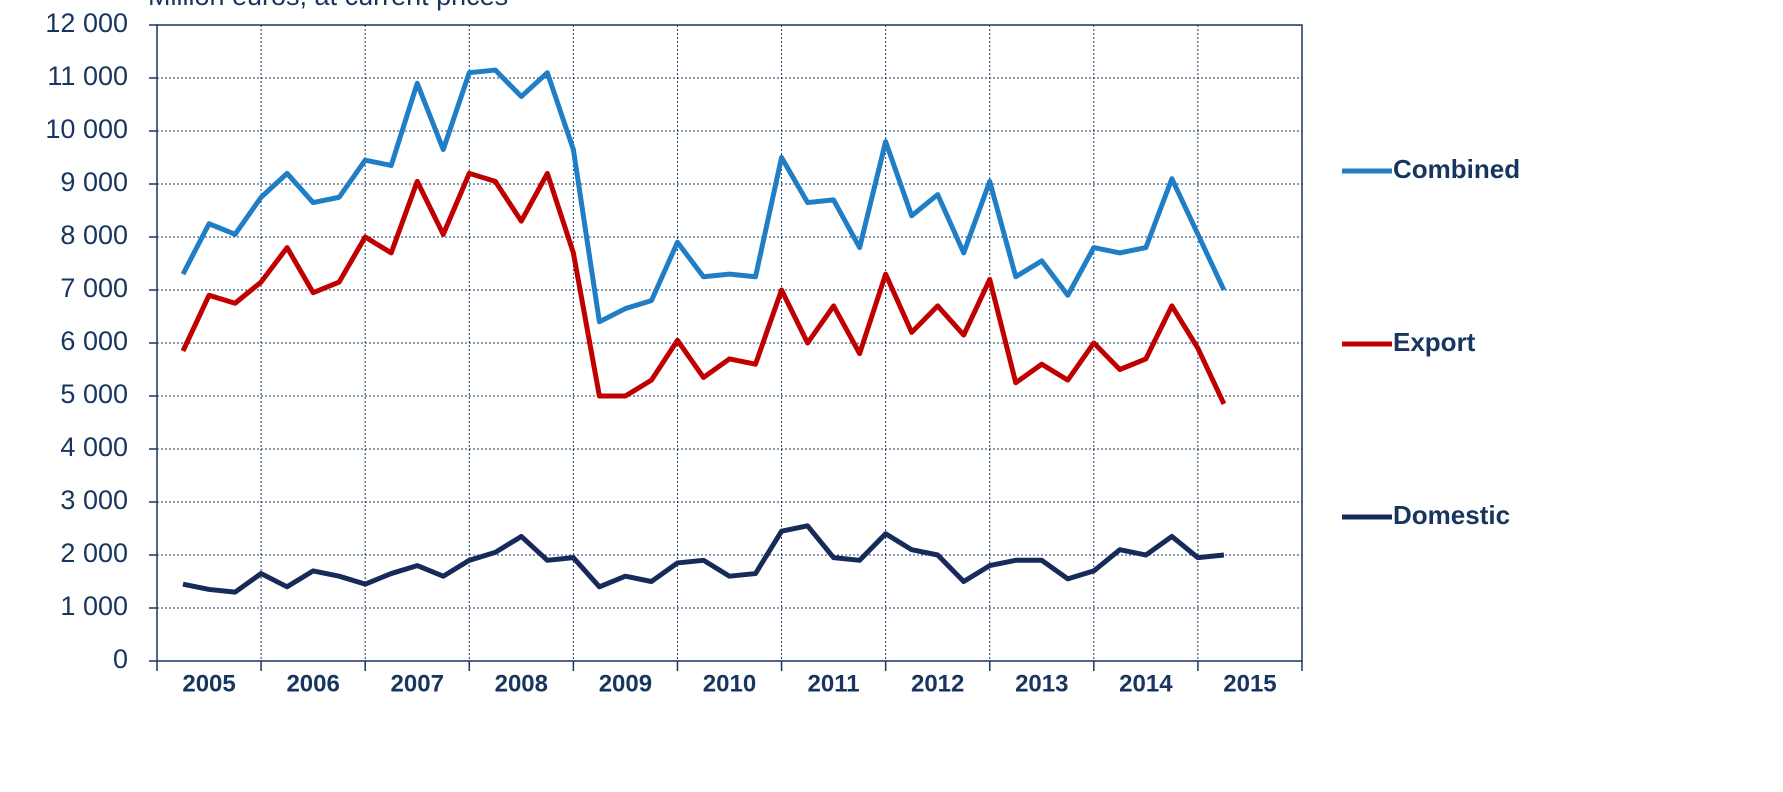 Image resolution: width=1783 pixels, height=792 pixels. What do you see at coordinates (94, 182) in the screenshot?
I see `y-tick-label: 9 000` at bounding box center [94, 182].